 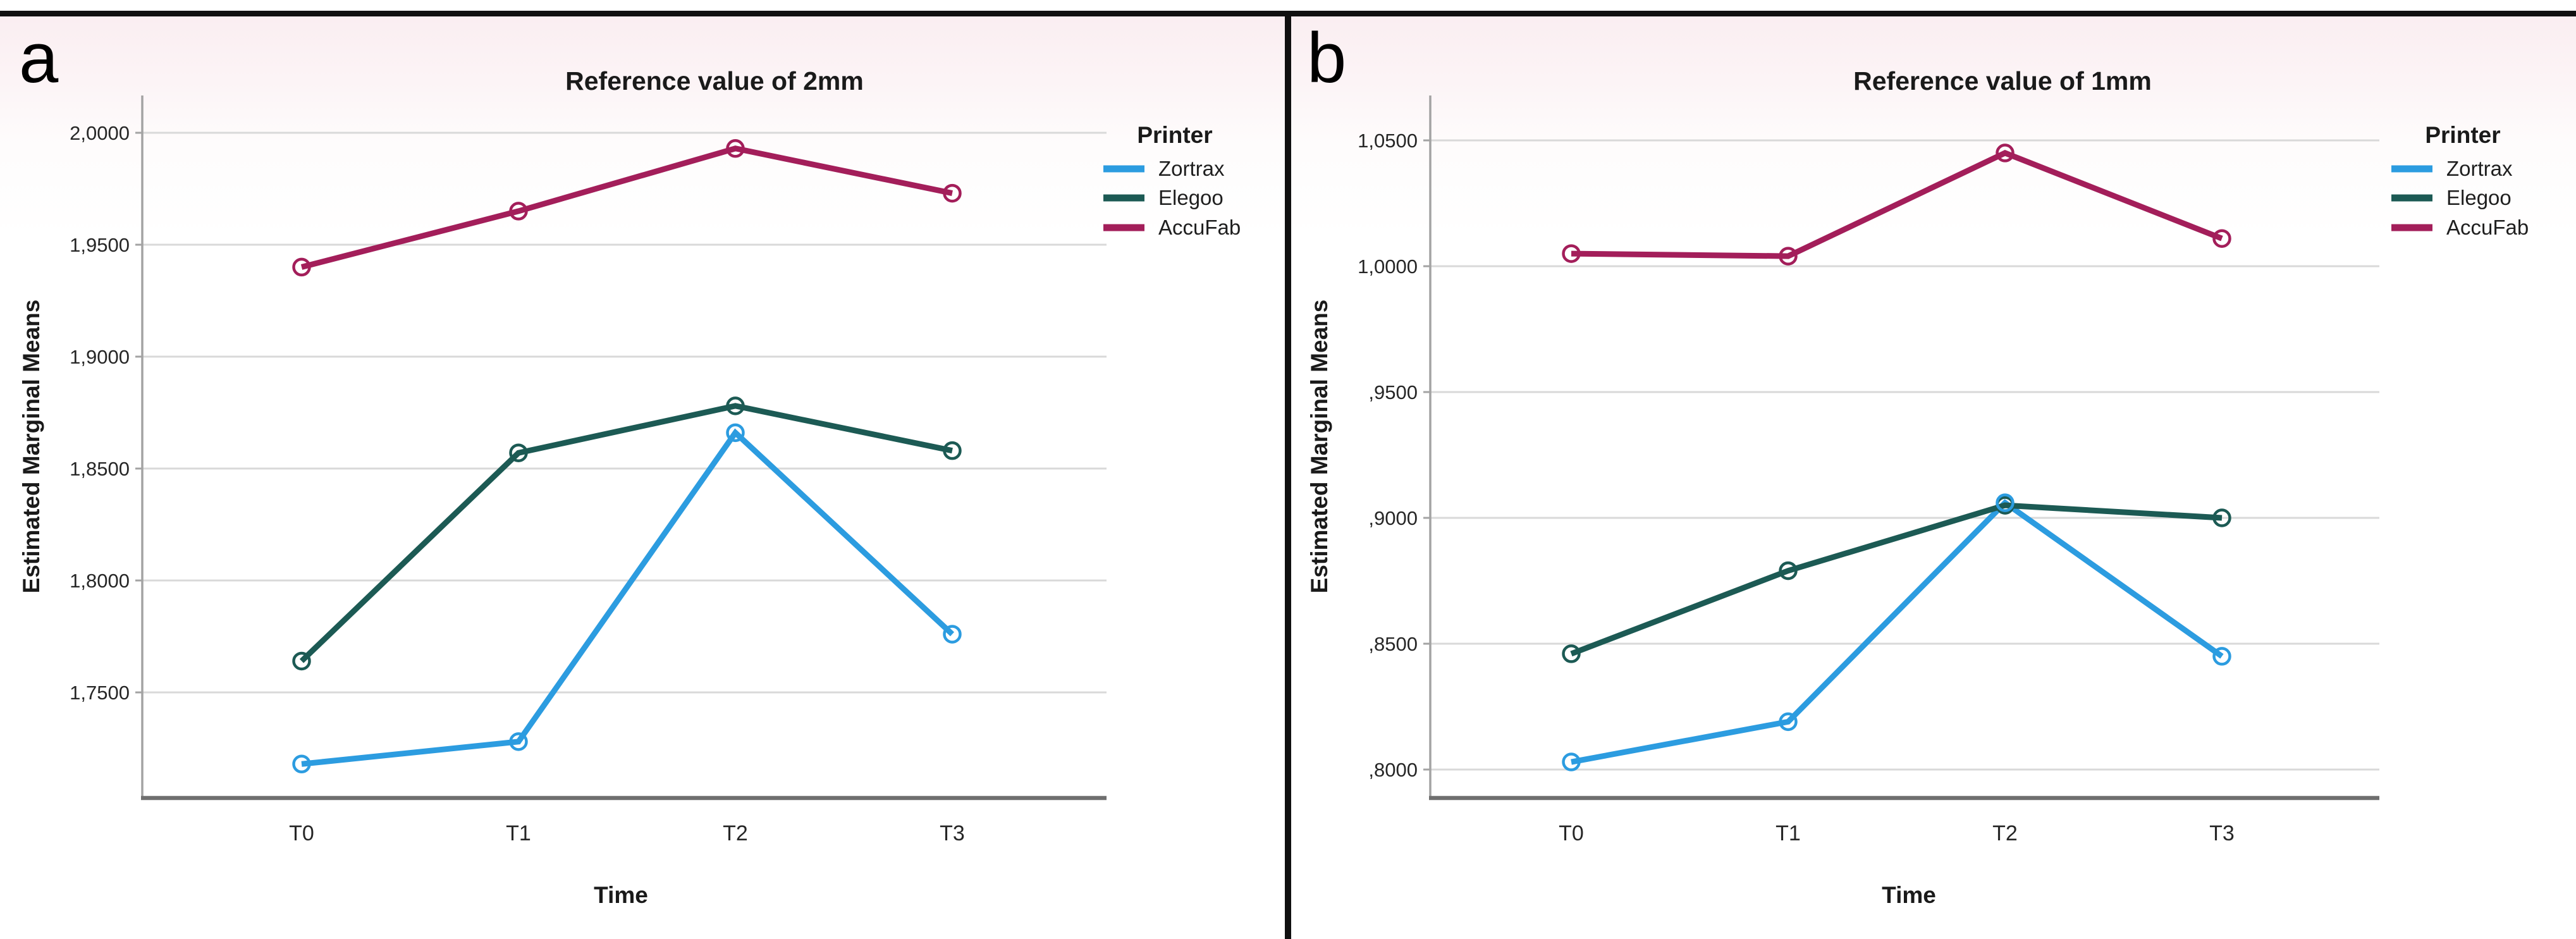 What do you see at coordinates (39, 57) in the screenshot?
I see `panel-label-a: a` at bounding box center [39, 57].